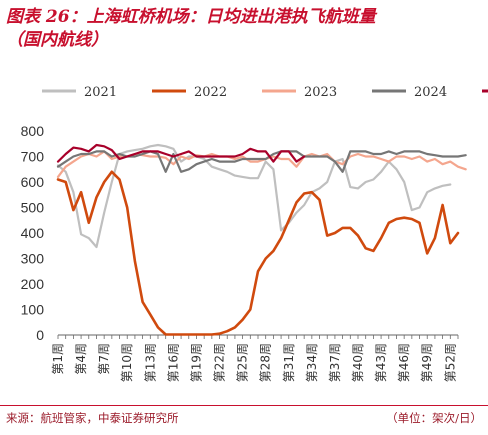 This screenshot has height=435, width=488. What do you see at coordinates (127, 362) in the screenshot?
I see `x-tick-label: 第10周` at bounding box center [127, 362].